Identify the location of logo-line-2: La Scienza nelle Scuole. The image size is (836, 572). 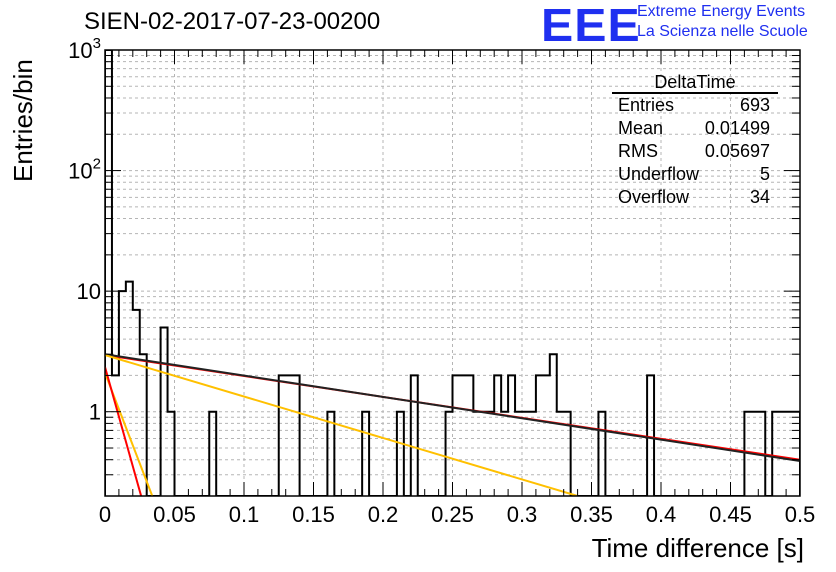
(722, 31).